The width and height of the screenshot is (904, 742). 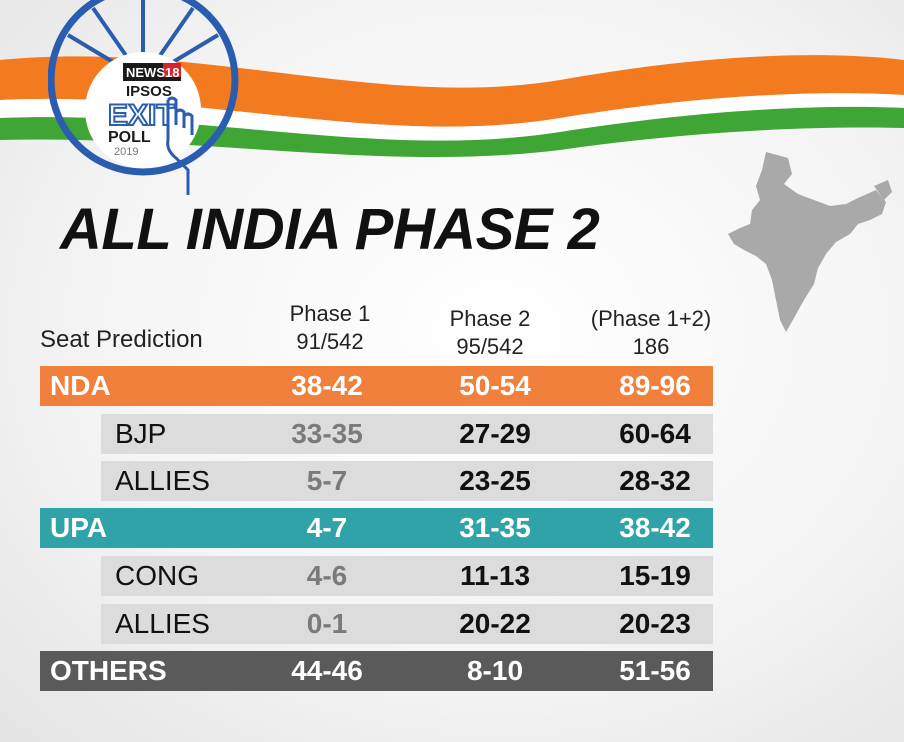 I want to click on total-value: 38-42, so click(x=655, y=527).